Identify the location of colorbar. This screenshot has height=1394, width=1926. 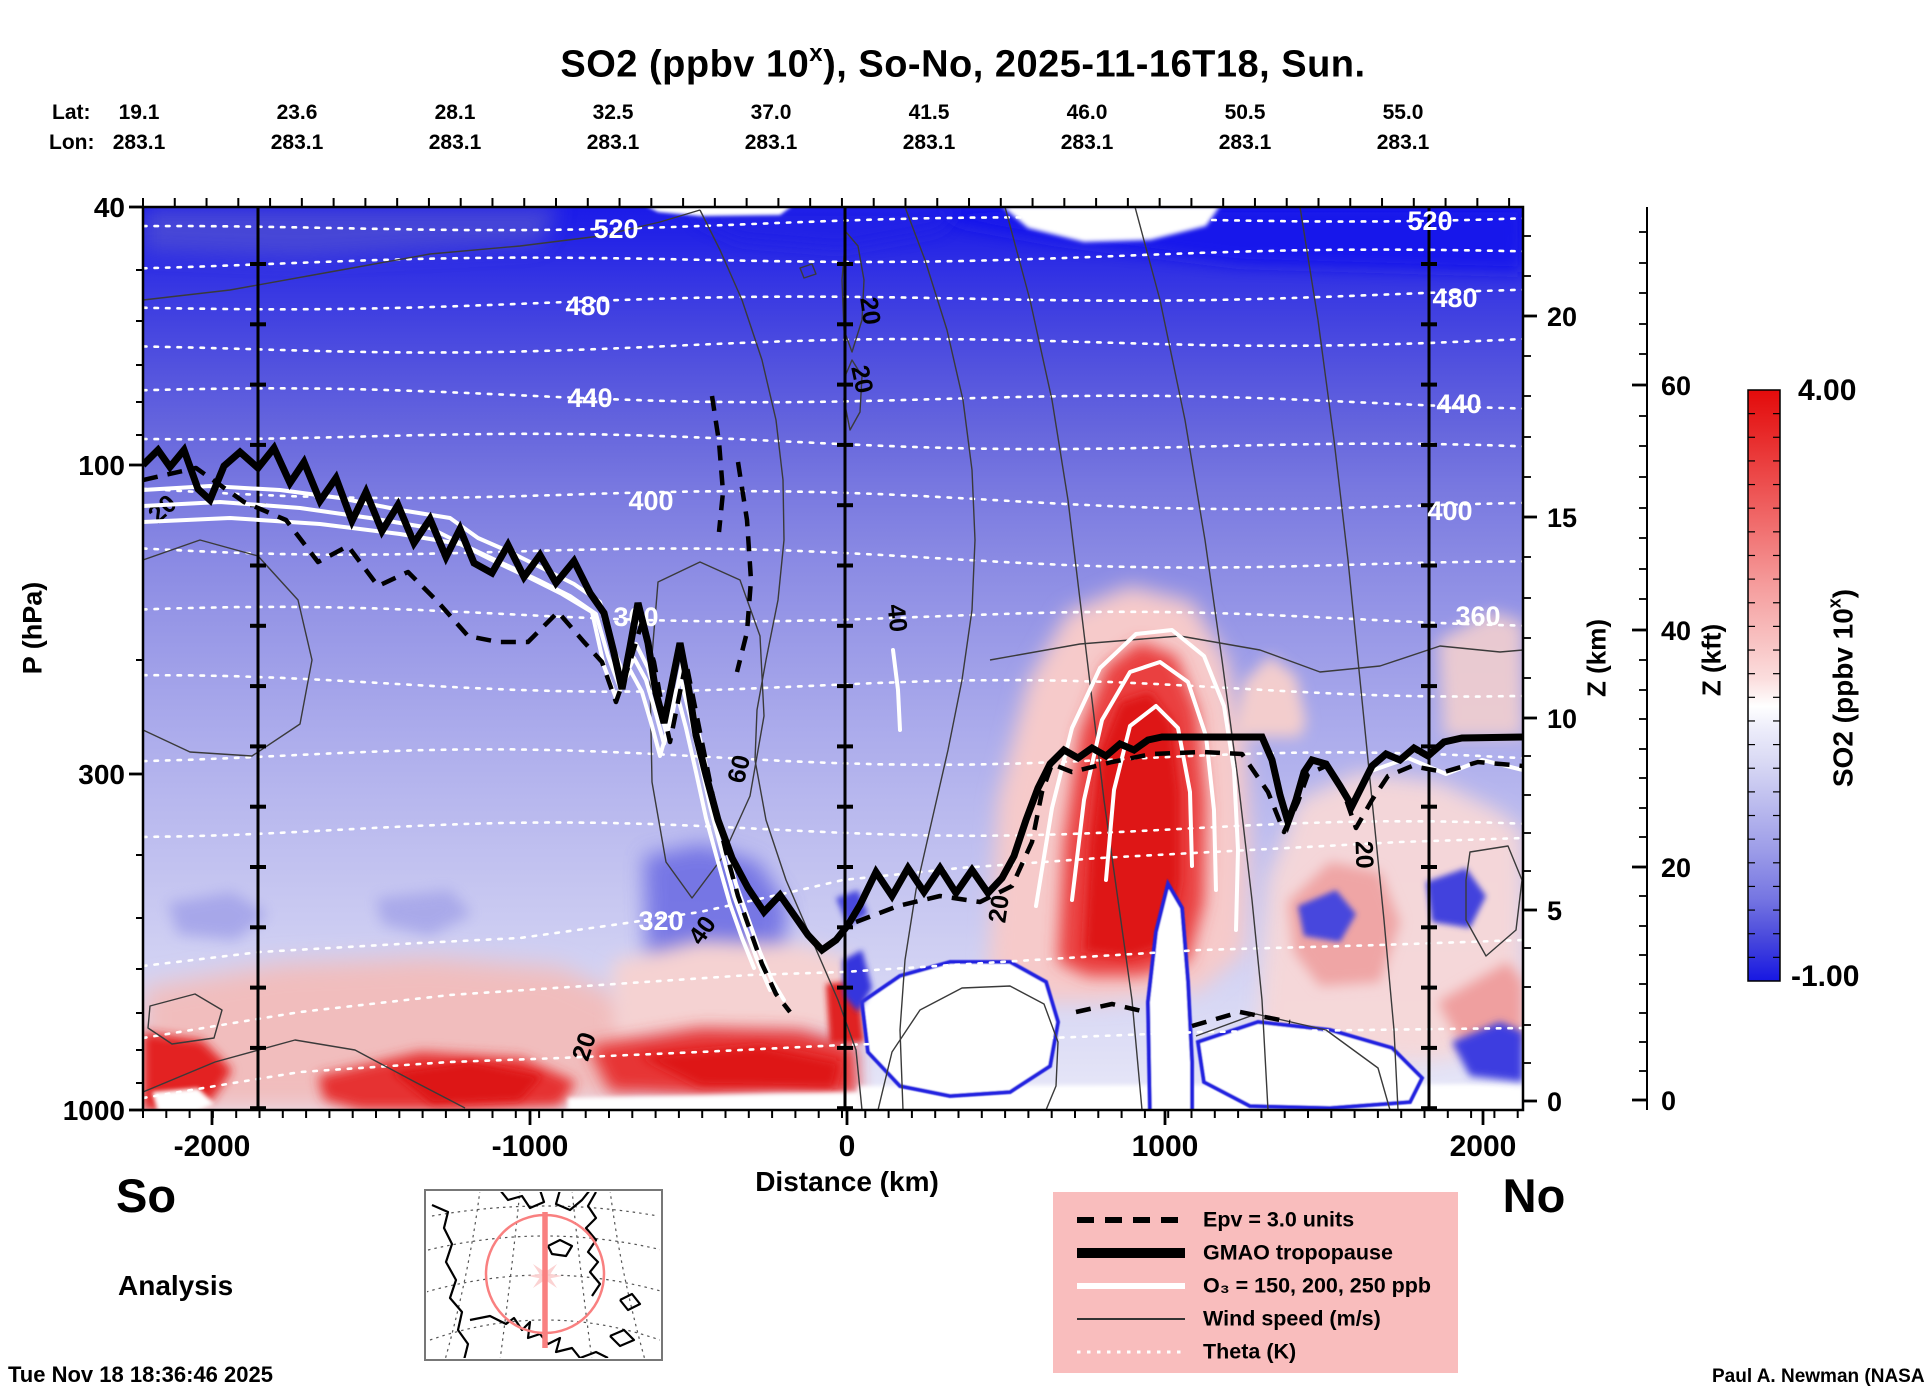
(1764, 685).